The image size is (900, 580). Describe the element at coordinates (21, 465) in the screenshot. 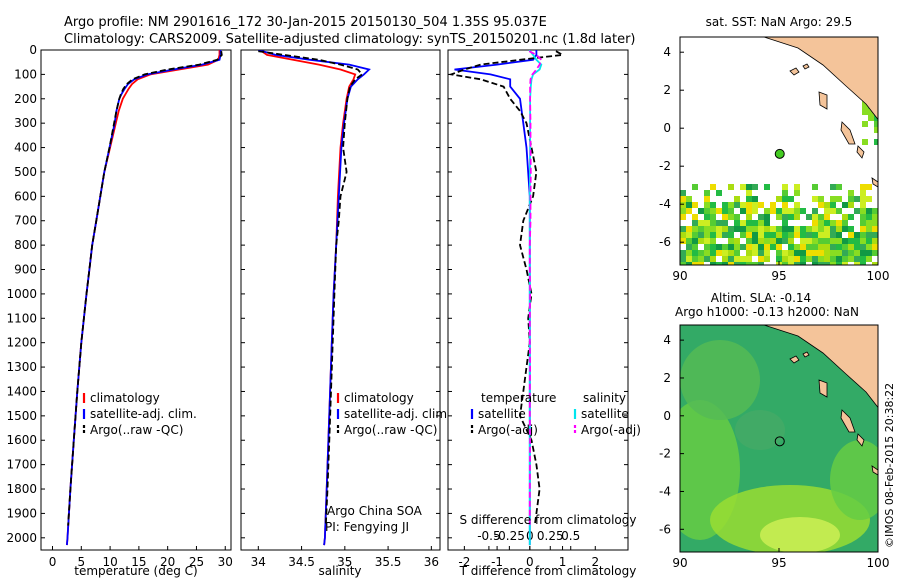

I see `depth-tick-label: 1700` at that location.